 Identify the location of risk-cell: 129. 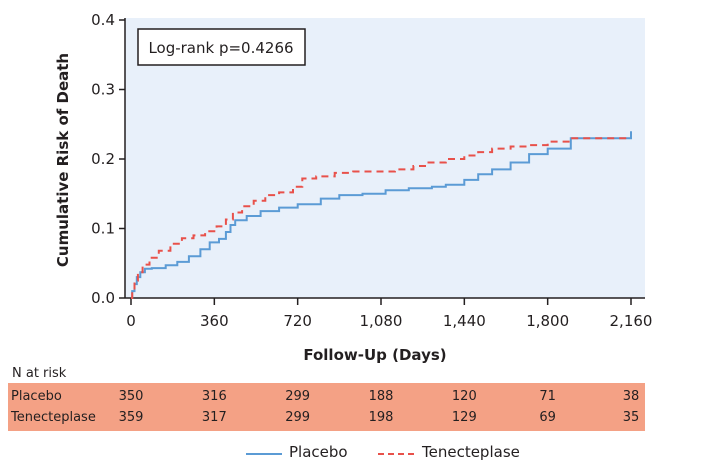
(464, 417).